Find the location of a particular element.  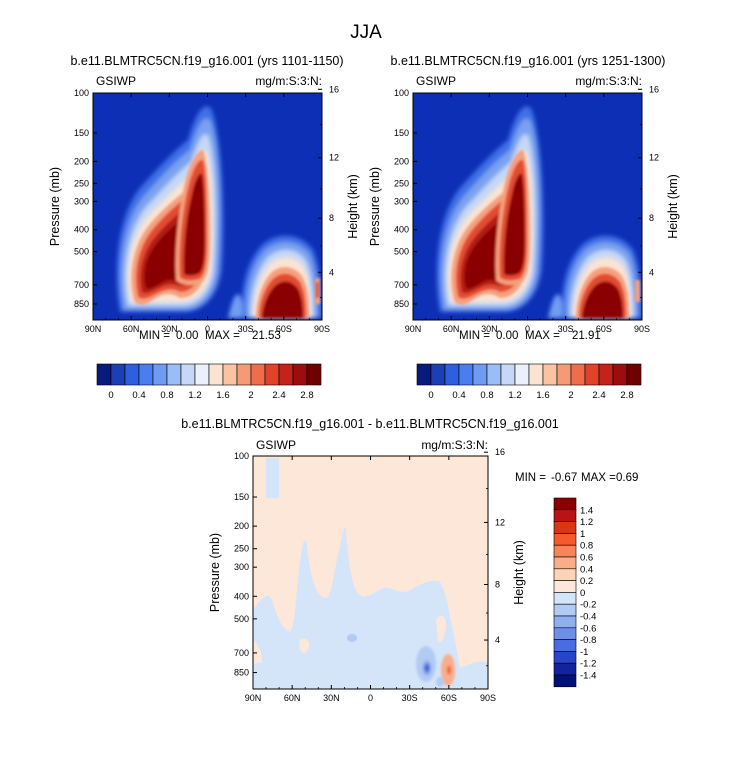

colorbar-label: -1.4 is located at coordinates (588, 676).